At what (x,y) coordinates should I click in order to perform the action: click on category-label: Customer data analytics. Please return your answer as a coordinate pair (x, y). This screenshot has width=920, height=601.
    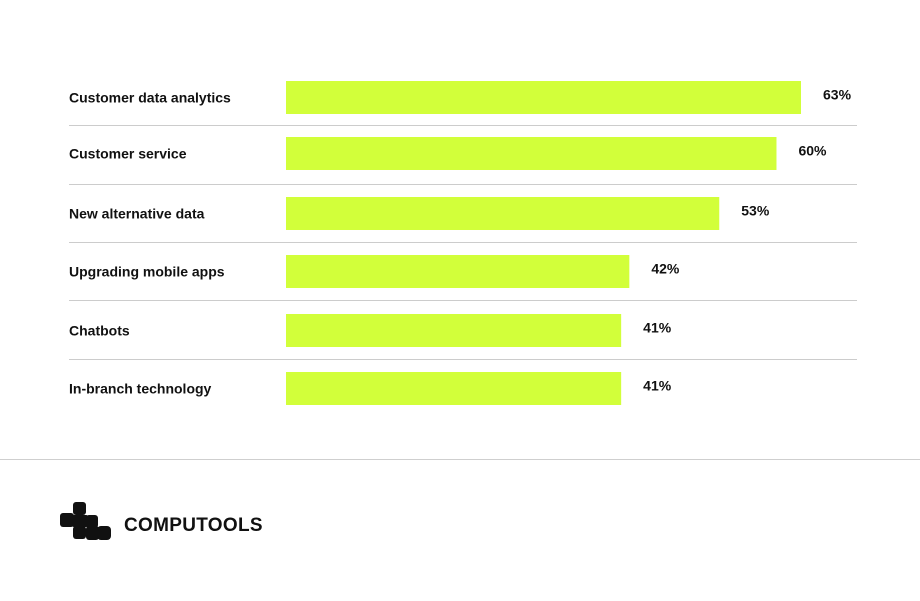
    Looking at the image, I should click on (150, 98).